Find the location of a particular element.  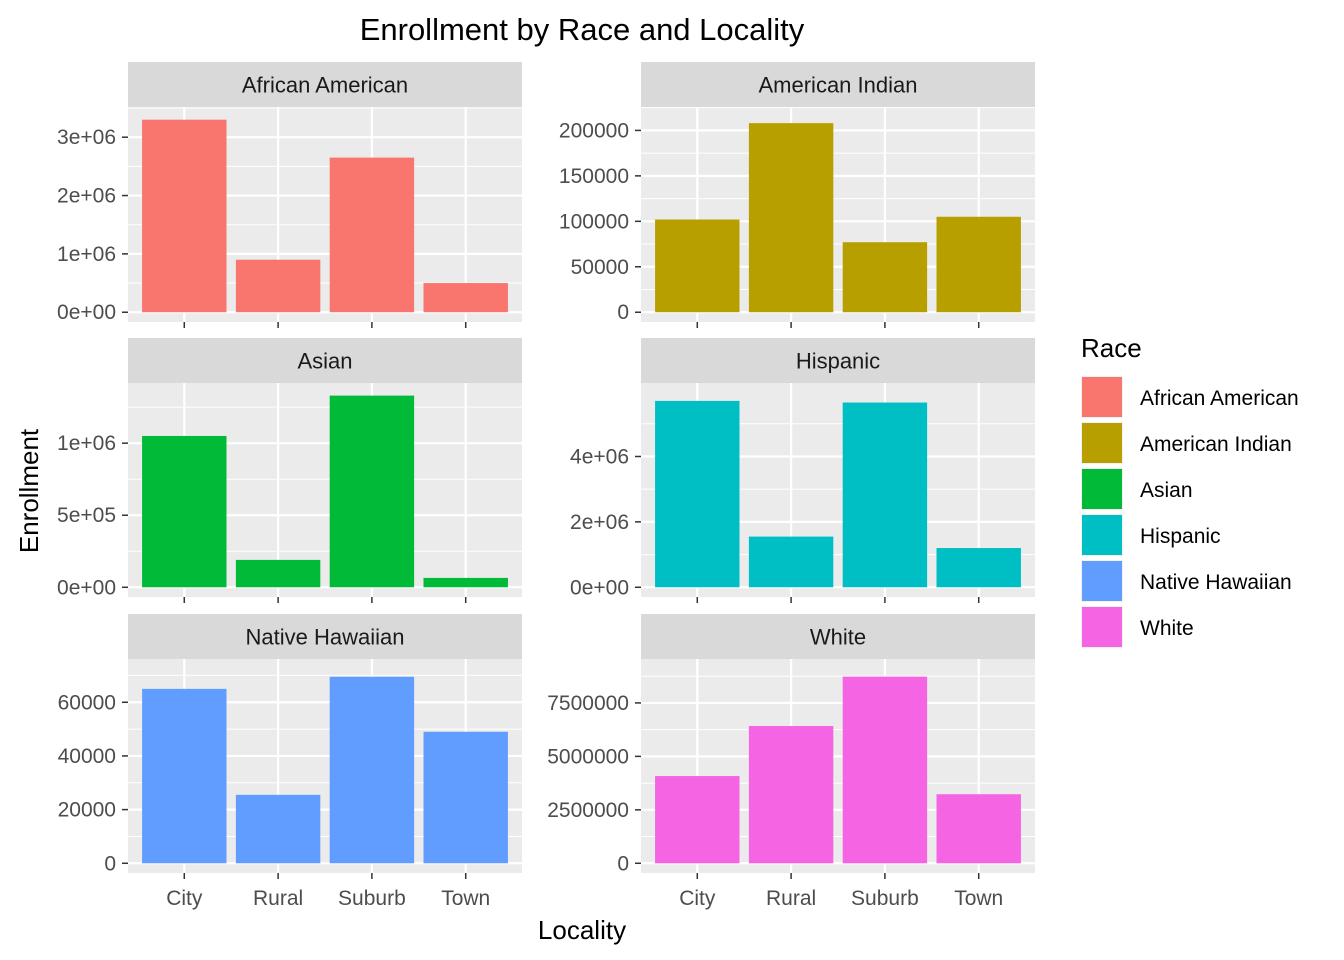

bar-native-hawaiian-suburb is located at coordinates (372, 770).